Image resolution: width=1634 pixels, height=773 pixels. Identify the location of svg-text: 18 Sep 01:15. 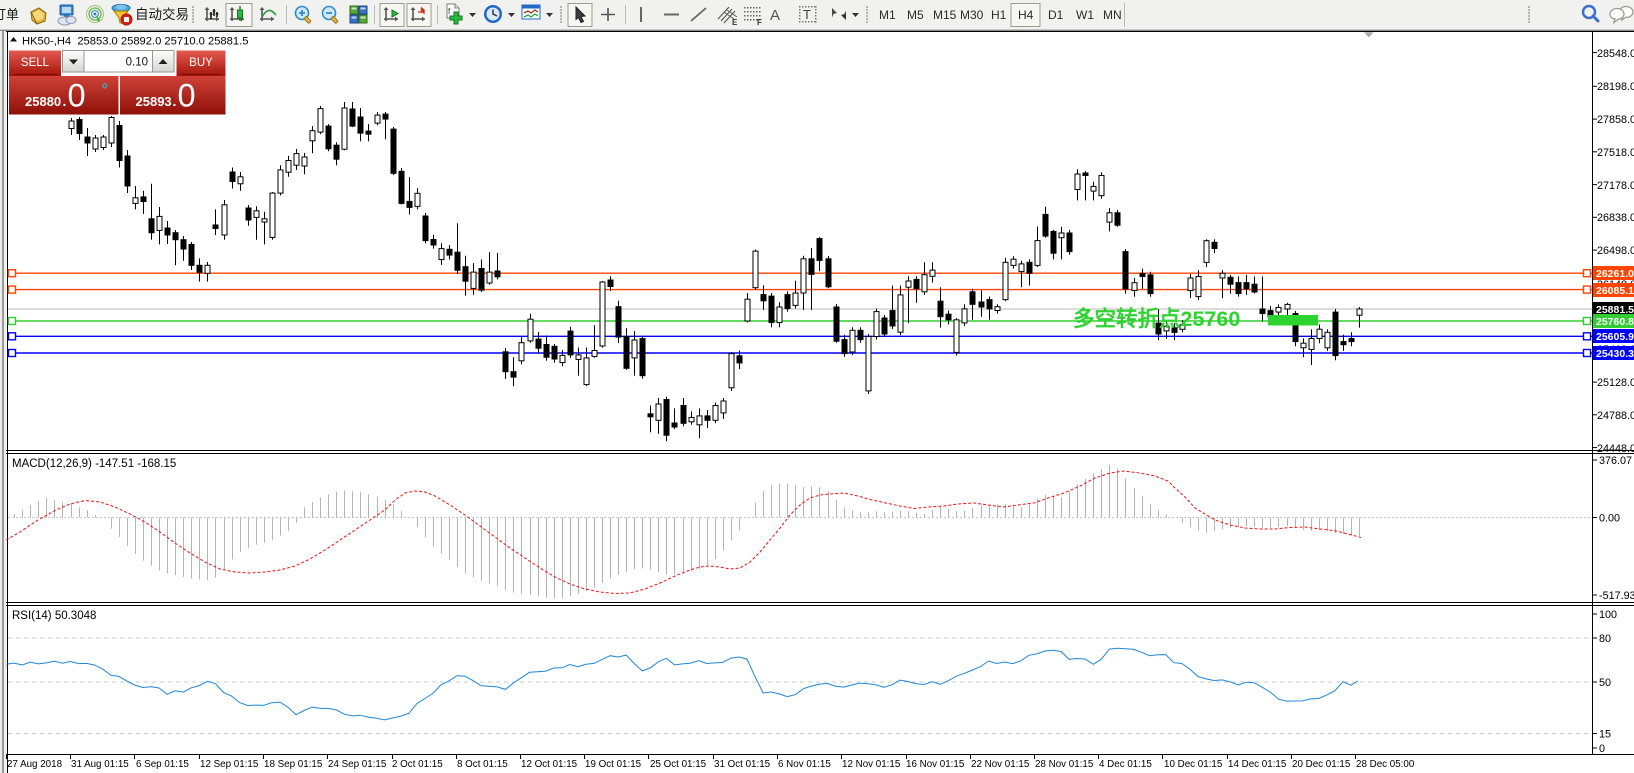
(293, 764).